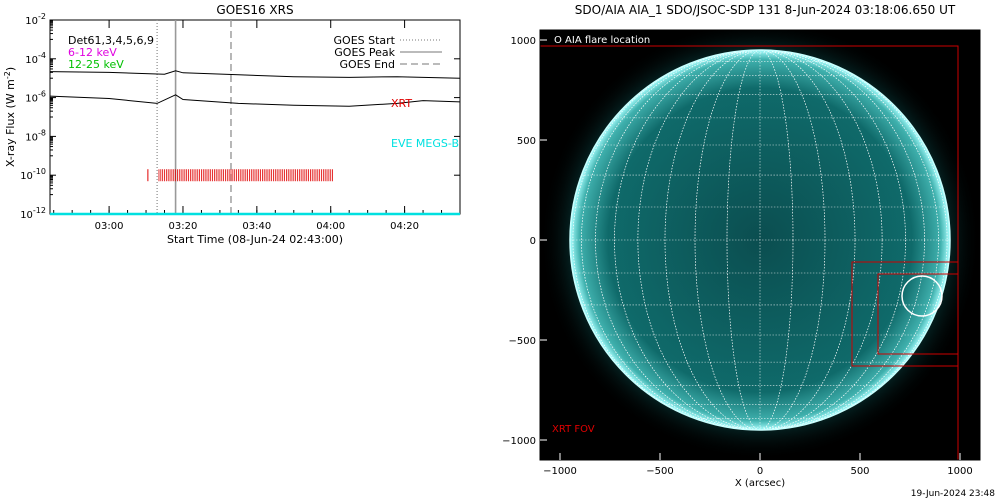 The width and height of the screenshot is (1000, 500). I want to click on grid-longitude, so click(760, 240).